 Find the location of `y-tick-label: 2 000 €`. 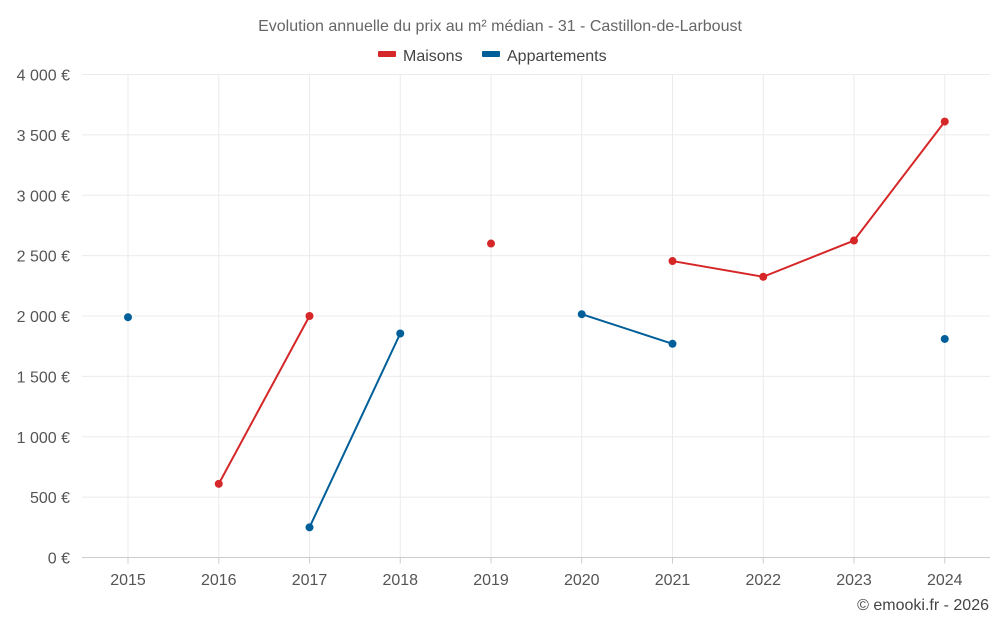

y-tick-label: 2 000 € is located at coordinates (43, 317).